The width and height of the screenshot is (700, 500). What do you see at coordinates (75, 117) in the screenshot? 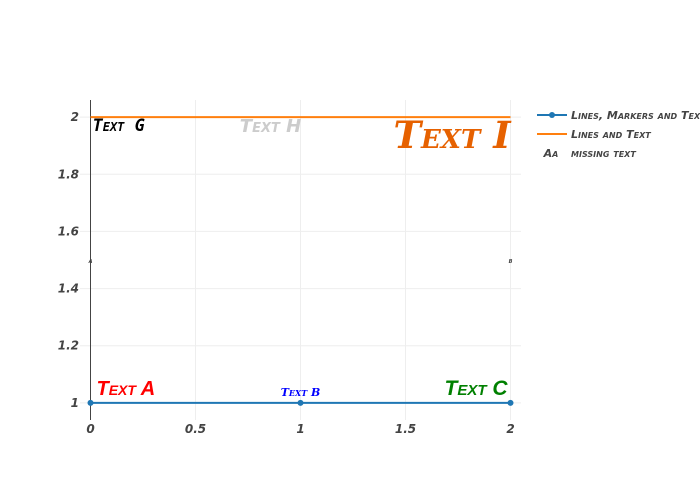
I see `y-tick-label: 2` at bounding box center [75, 117].